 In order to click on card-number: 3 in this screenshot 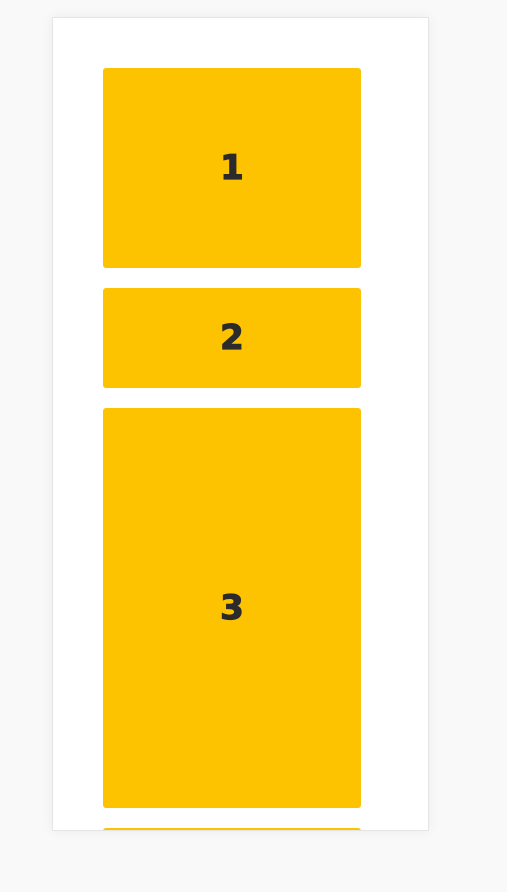, I will do `click(232, 608)`.